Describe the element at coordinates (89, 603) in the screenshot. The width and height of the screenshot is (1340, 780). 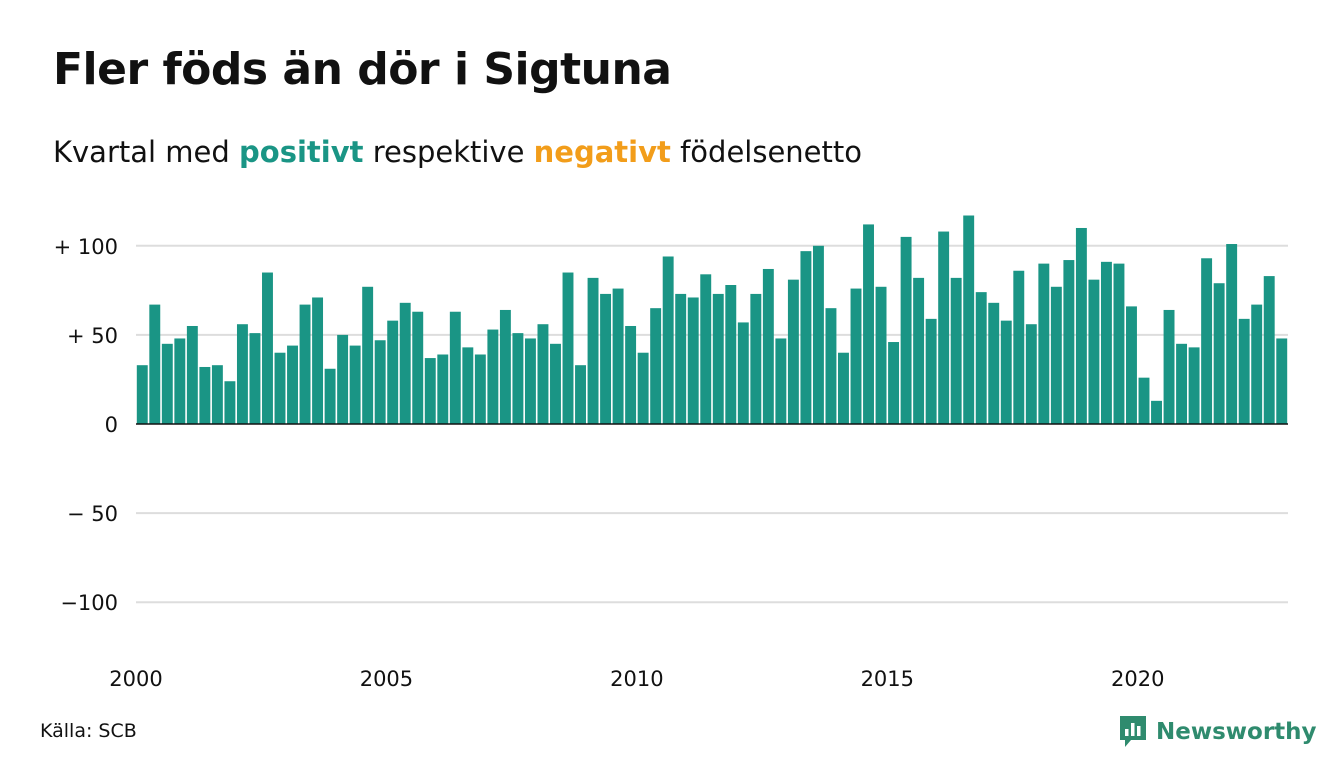
I see `y-tick-label: −100` at that location.